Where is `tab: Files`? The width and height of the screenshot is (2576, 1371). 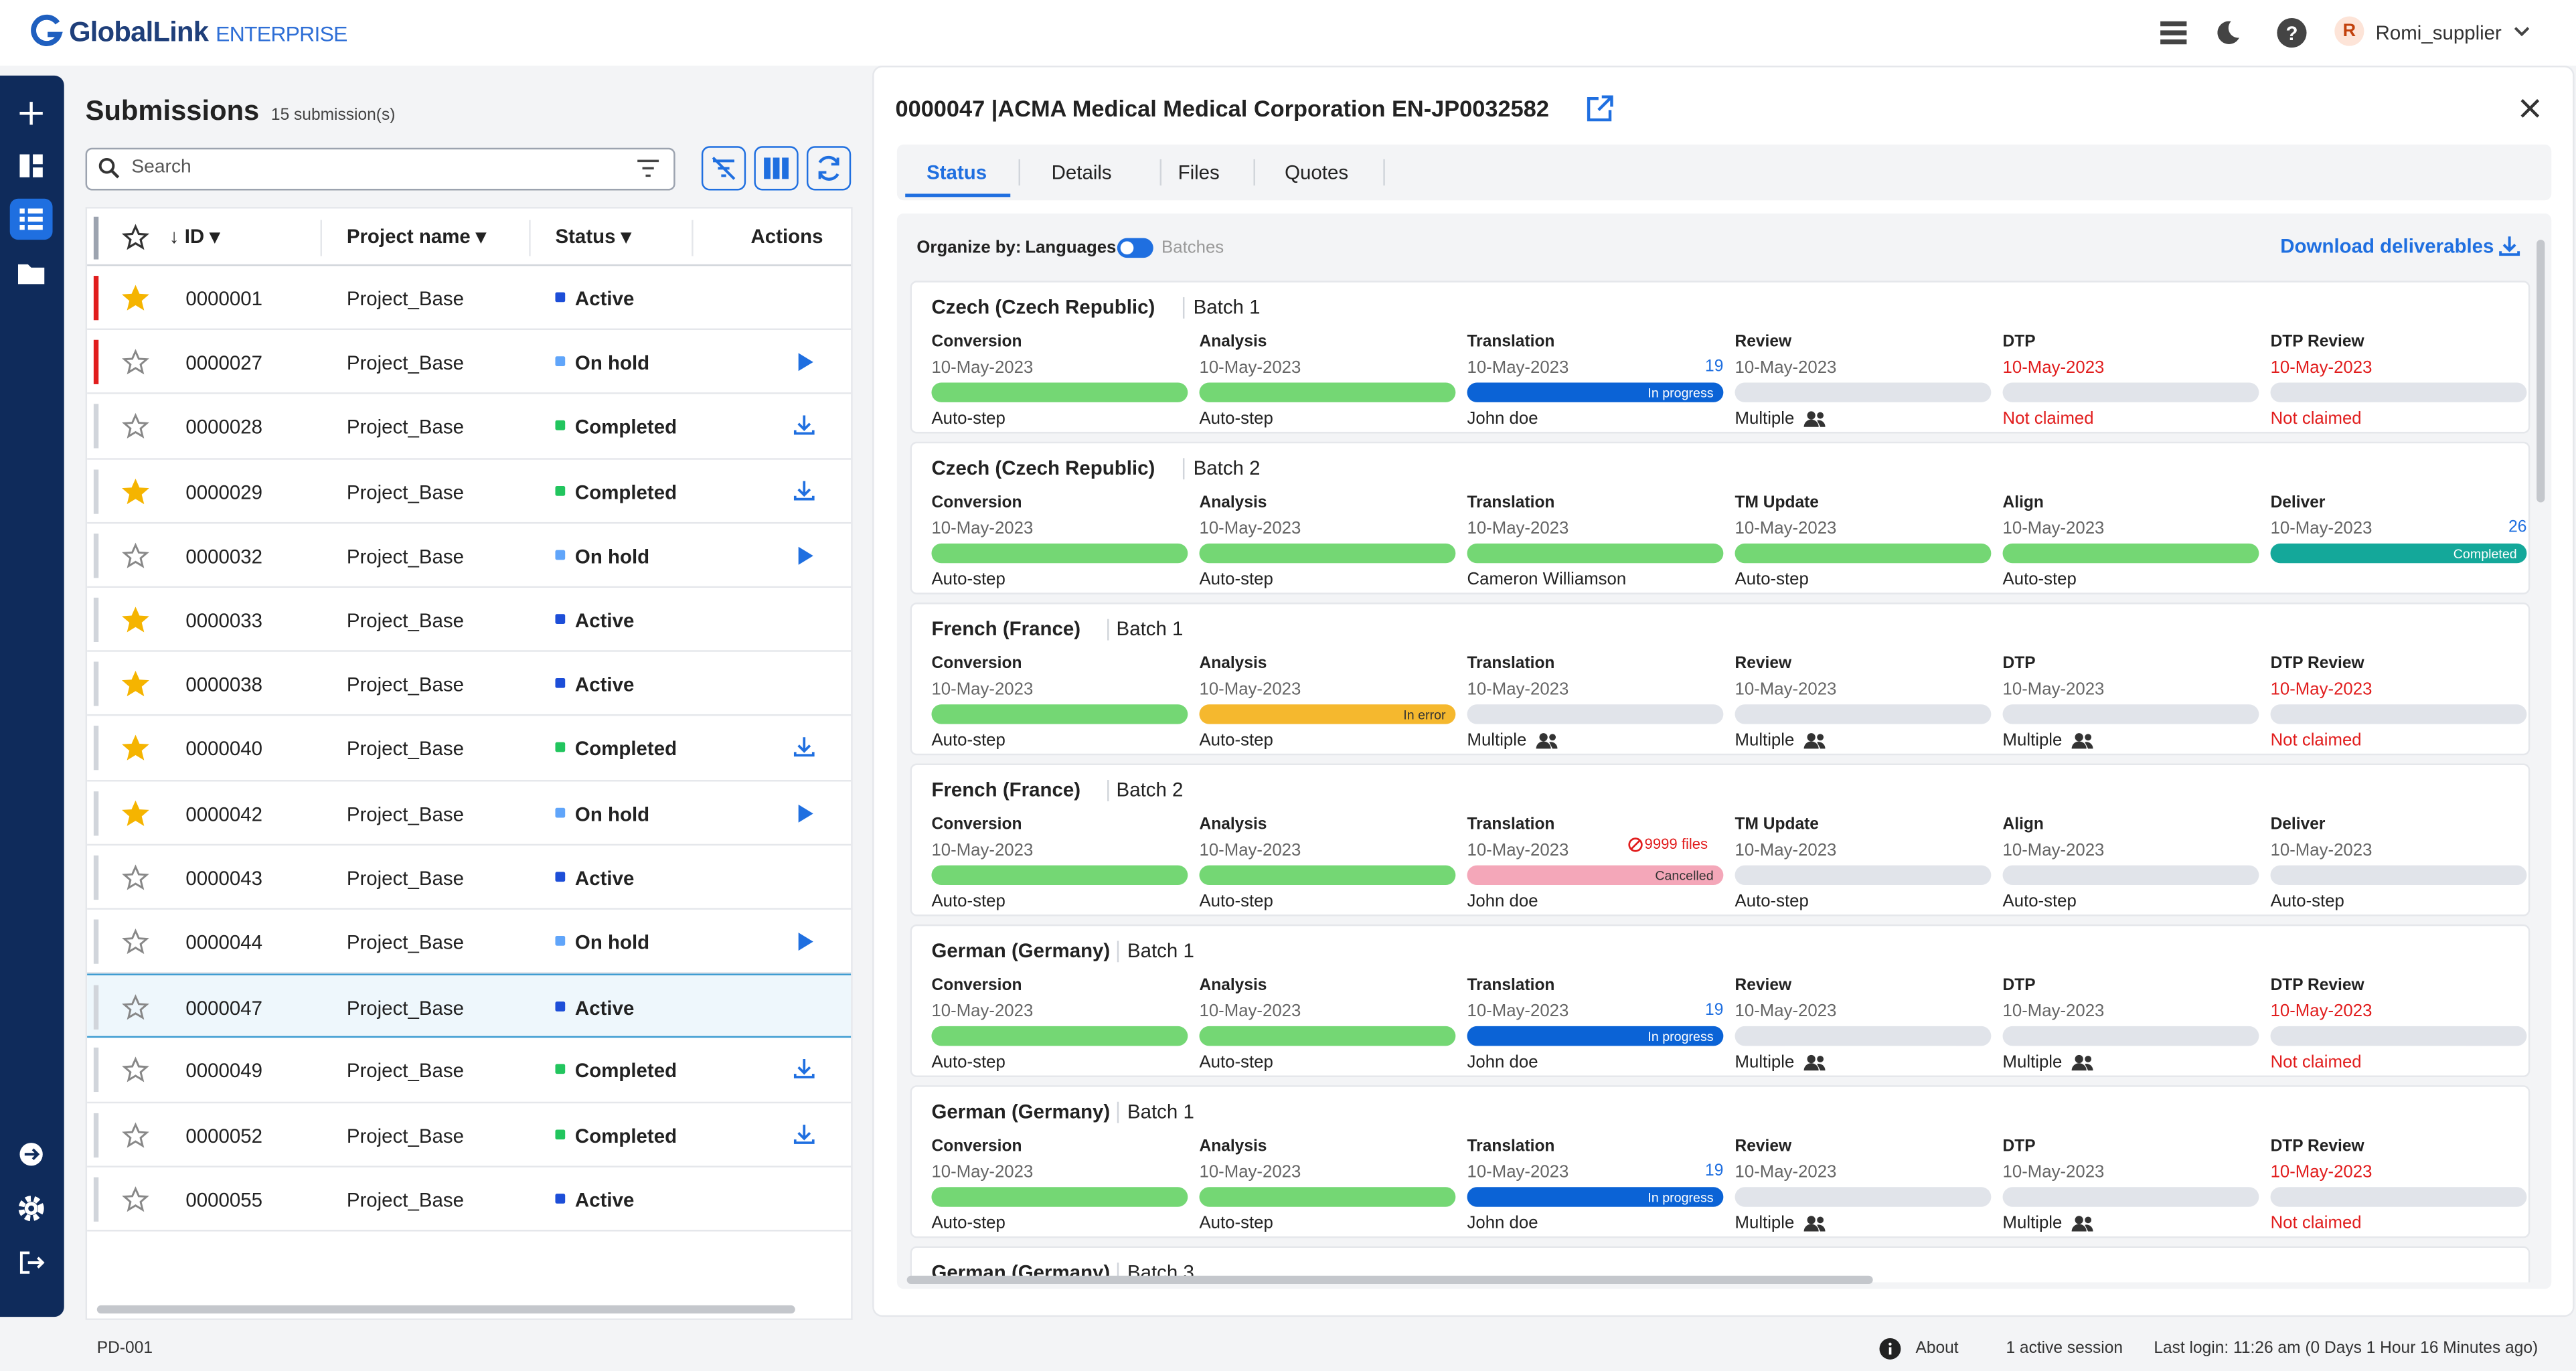 tab: Files is located at coordinates (1199, 173).